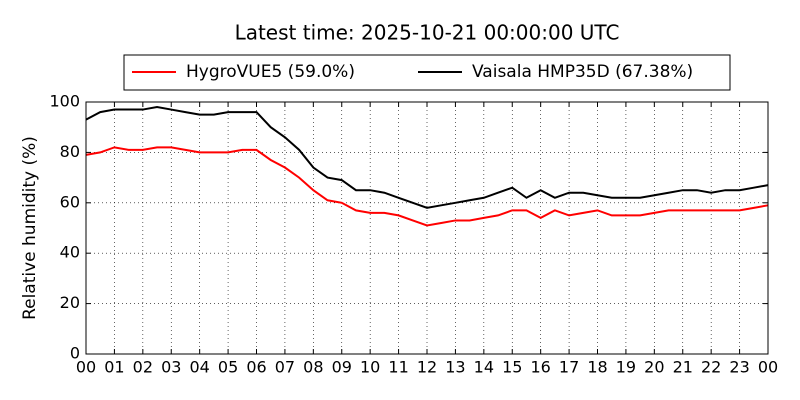 The height and width of the screenshot is (400, 800). Describe the element at coordinates (171, 367) in the screenshot. I see `x-tick-label: 03` at that location.